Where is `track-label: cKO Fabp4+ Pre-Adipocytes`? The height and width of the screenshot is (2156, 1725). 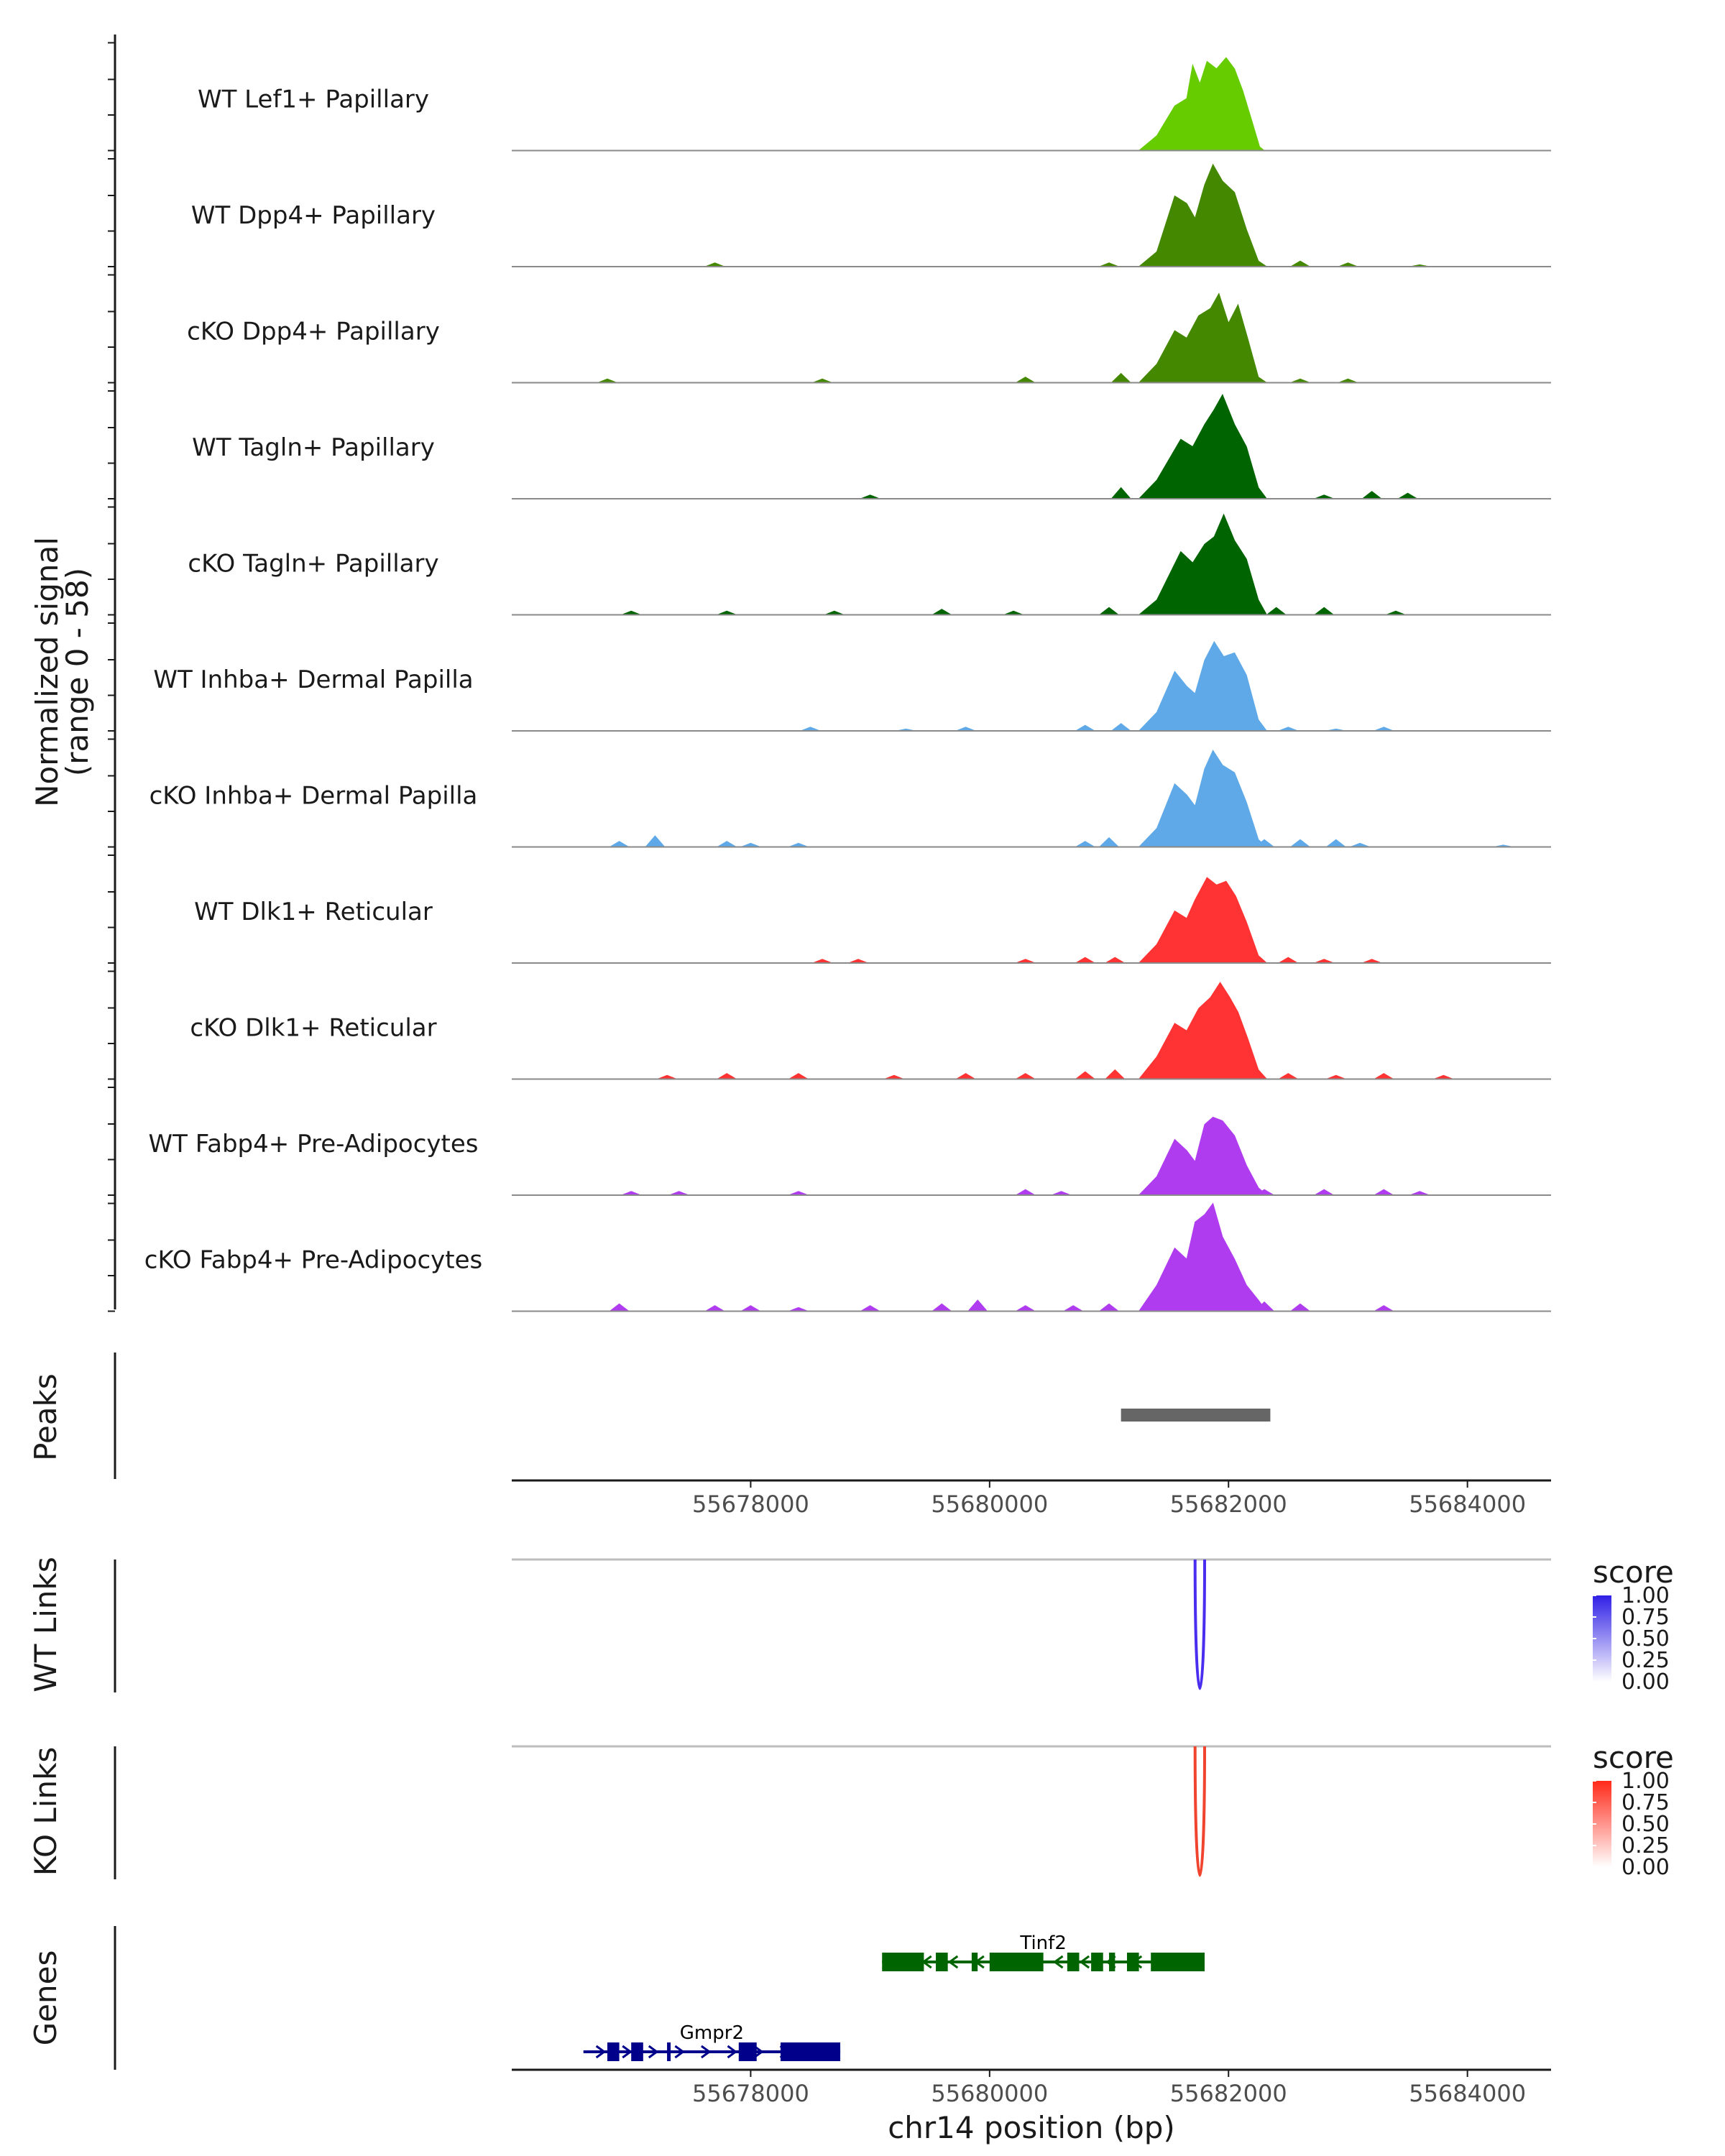
track-label: cKO Fabp4+ Pre-Adipocytes is located at coordinates (313, 1260).